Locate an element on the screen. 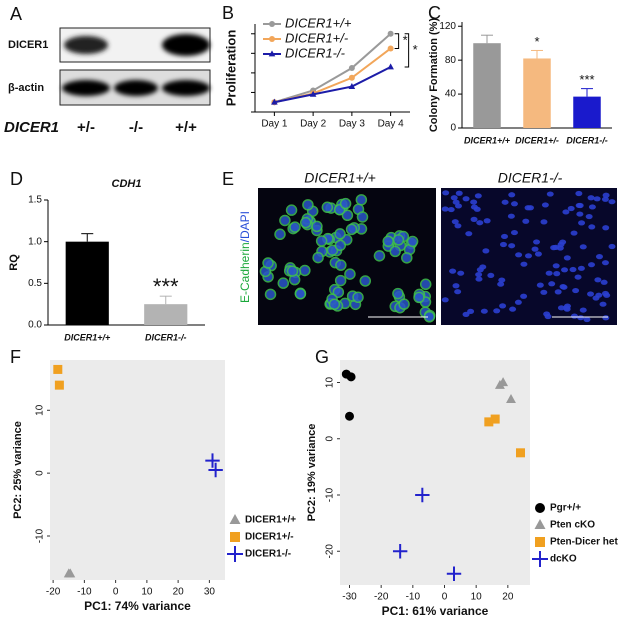  x-tick-label: DICER1-/- is located at coordinates (587, 140).